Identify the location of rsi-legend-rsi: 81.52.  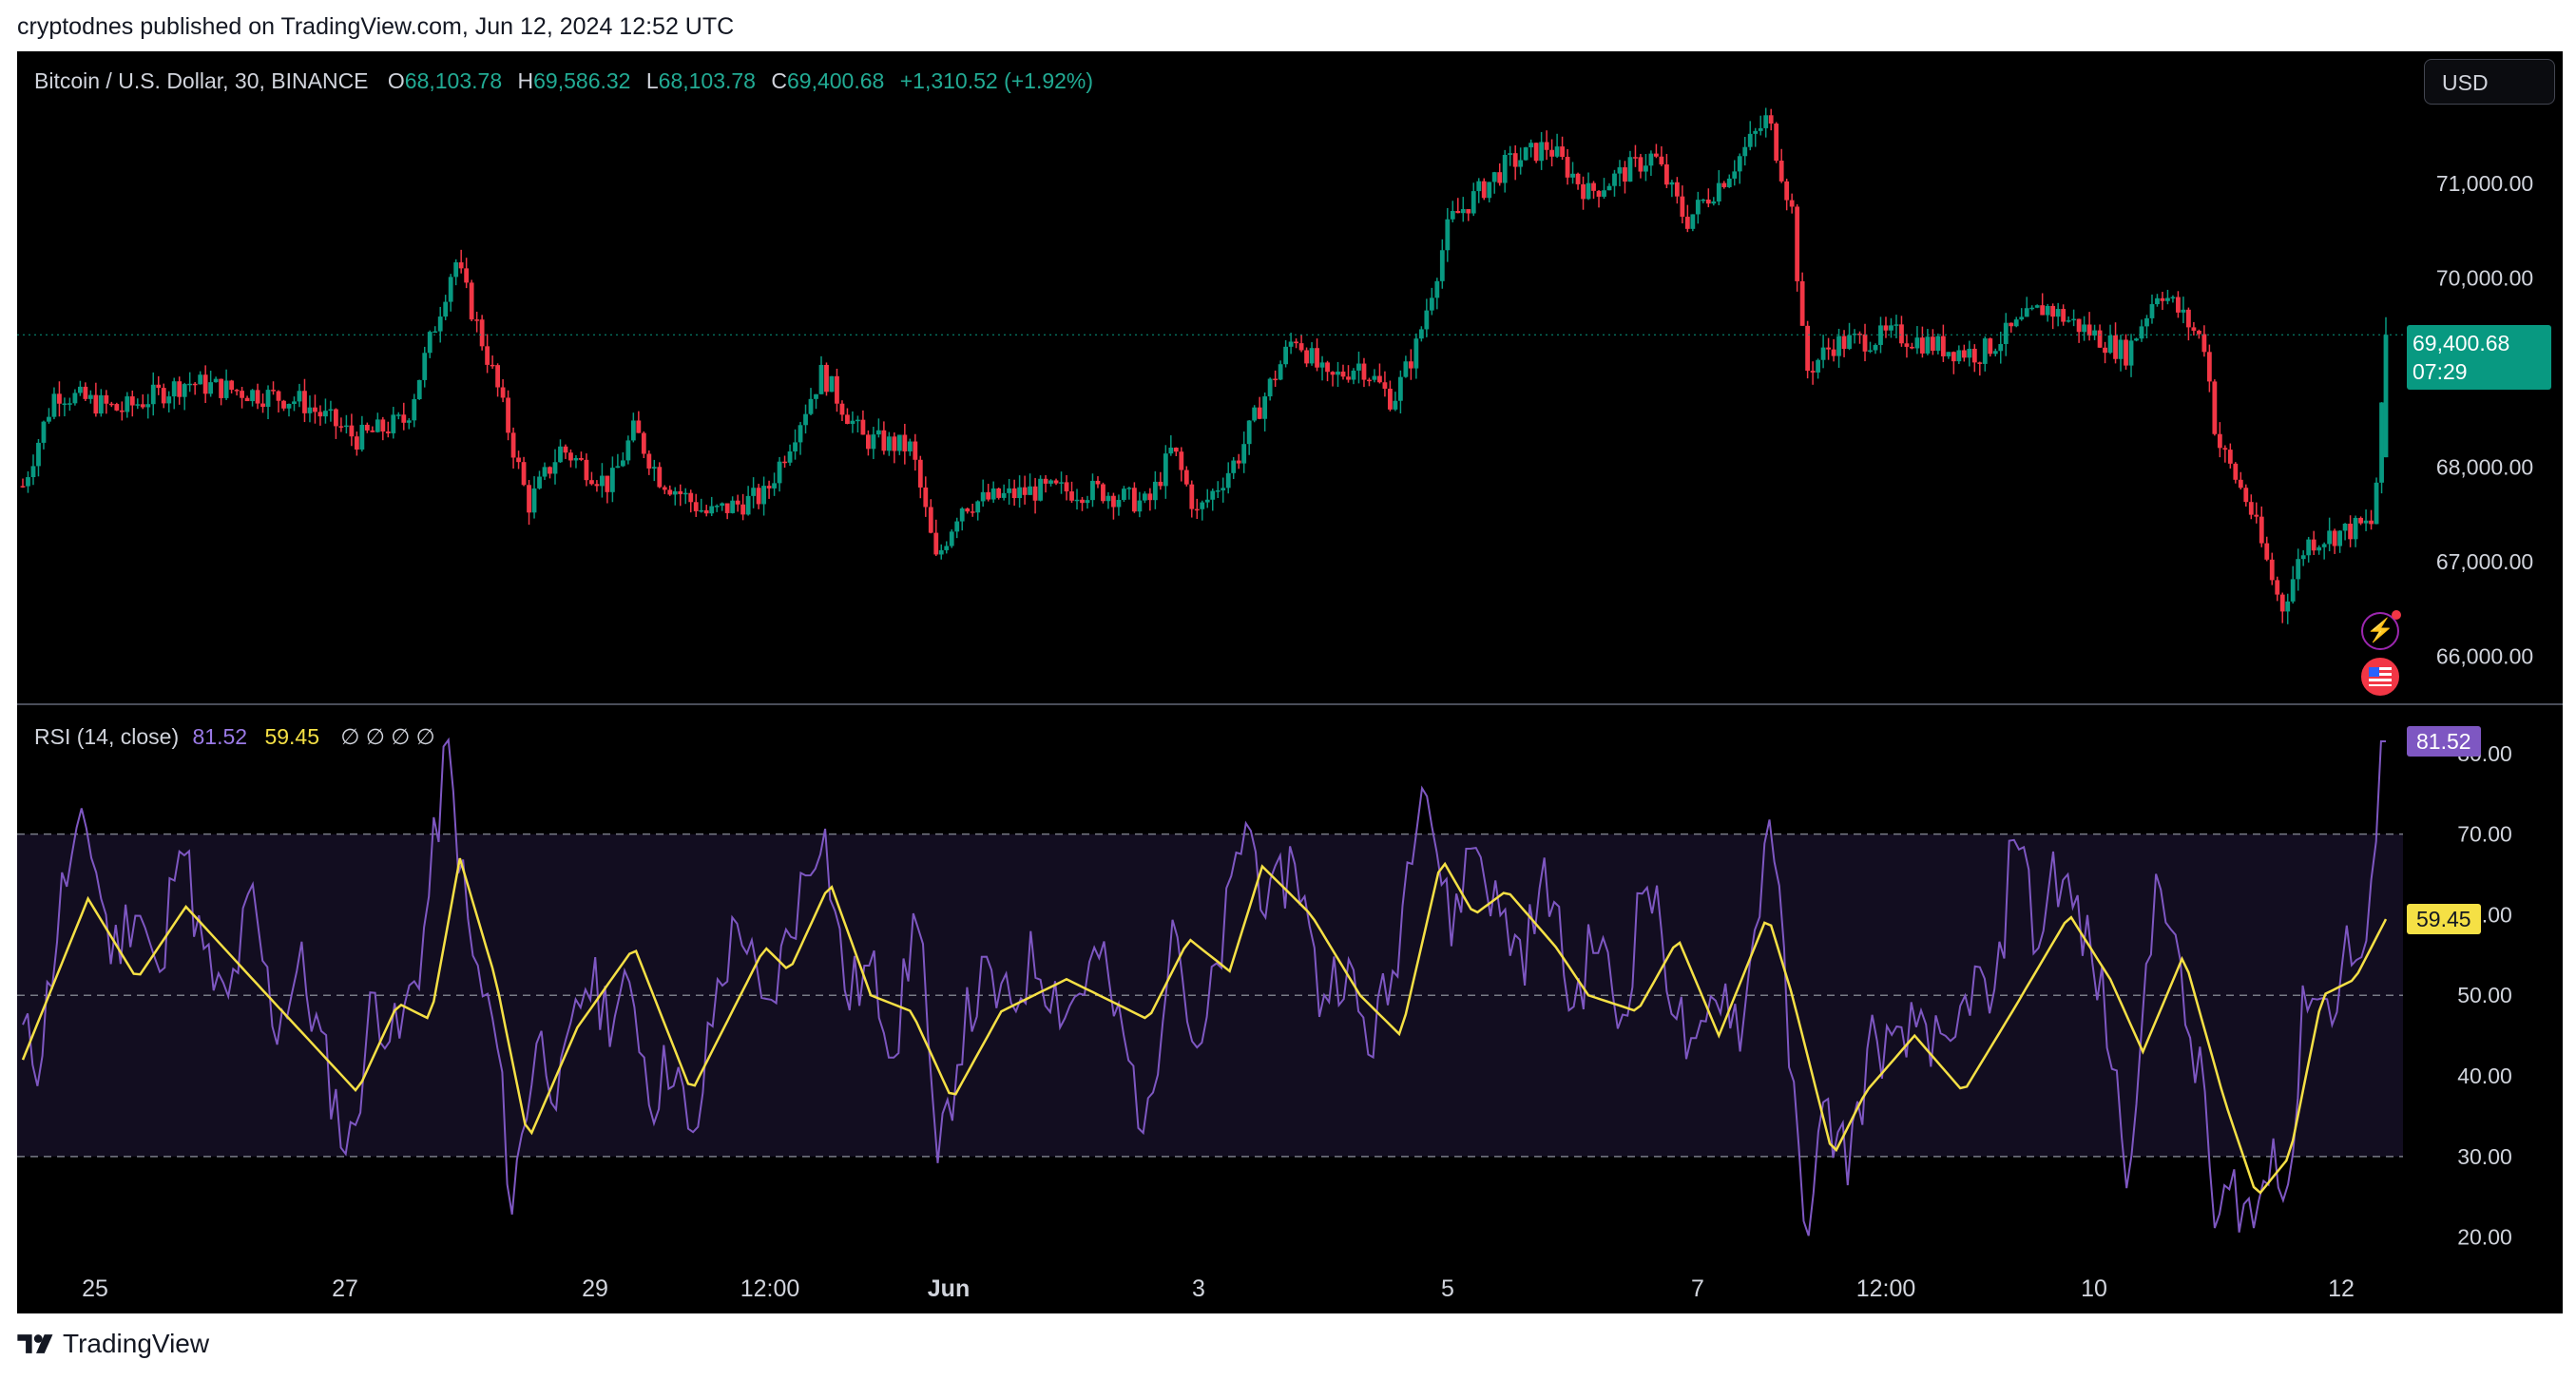
(220, 736).